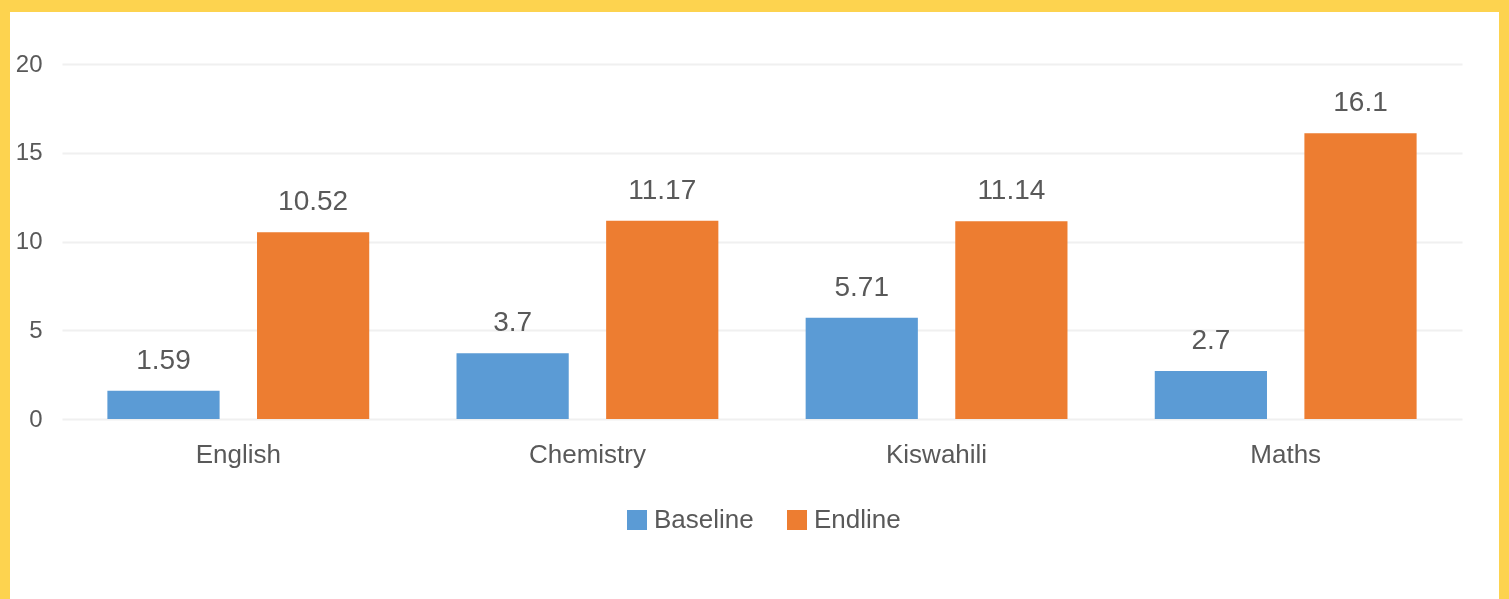 The width and height of the screenshot is (1509, 599). Describe the element at coordinates (163, 359) in the screenshot. I see `data-label: 1.59` at that location.